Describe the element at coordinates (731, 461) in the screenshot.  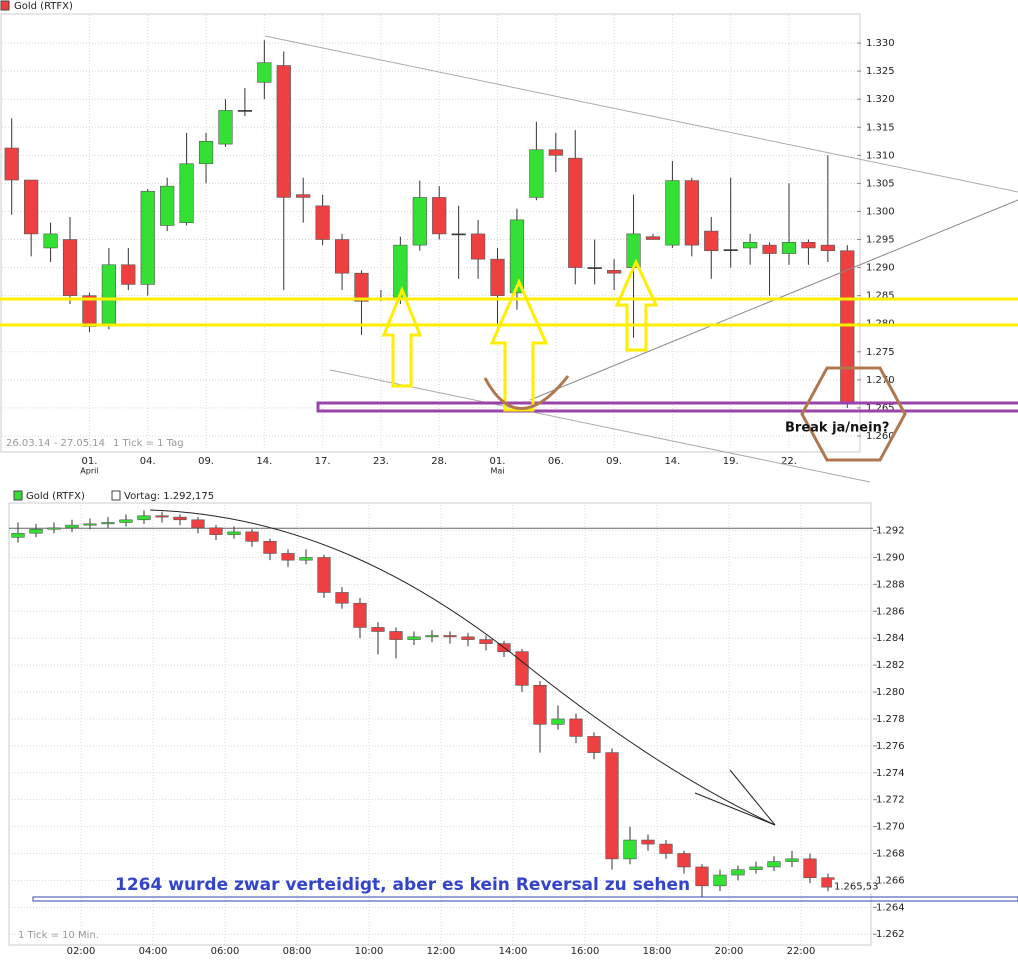
I see `x-tick-label: 19.` at that location.